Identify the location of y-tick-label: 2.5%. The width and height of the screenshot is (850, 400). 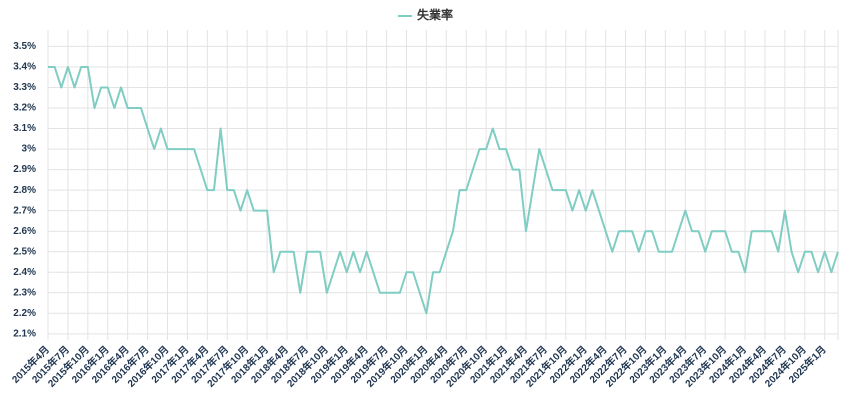
(24, 251).